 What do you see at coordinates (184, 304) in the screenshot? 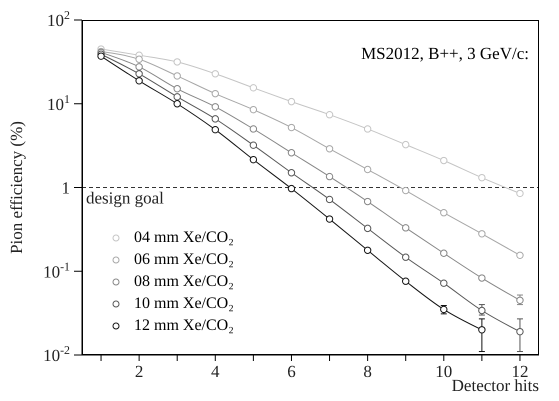
I see `legend-label: 10 mm Xe/CO₂` at bounding box center [184, 304].